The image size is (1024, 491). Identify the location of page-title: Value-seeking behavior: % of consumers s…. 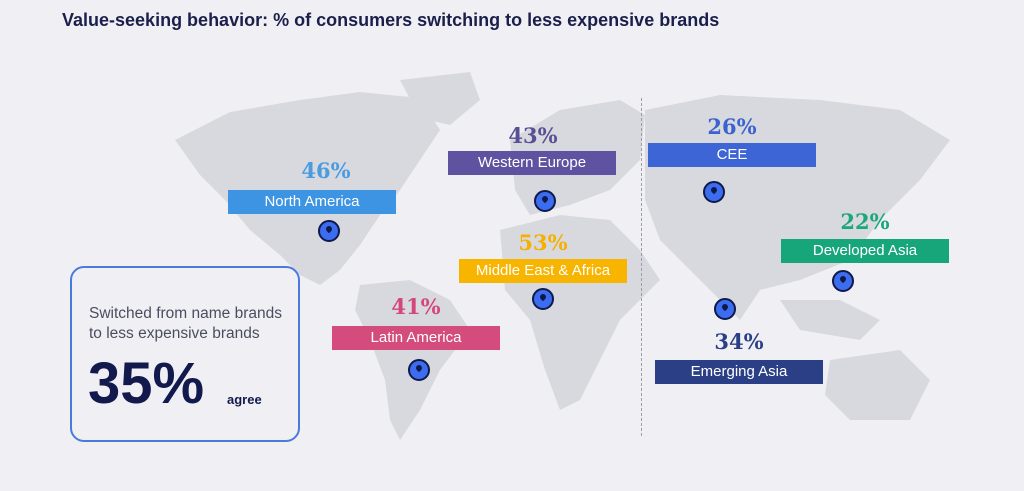
(391, 20).